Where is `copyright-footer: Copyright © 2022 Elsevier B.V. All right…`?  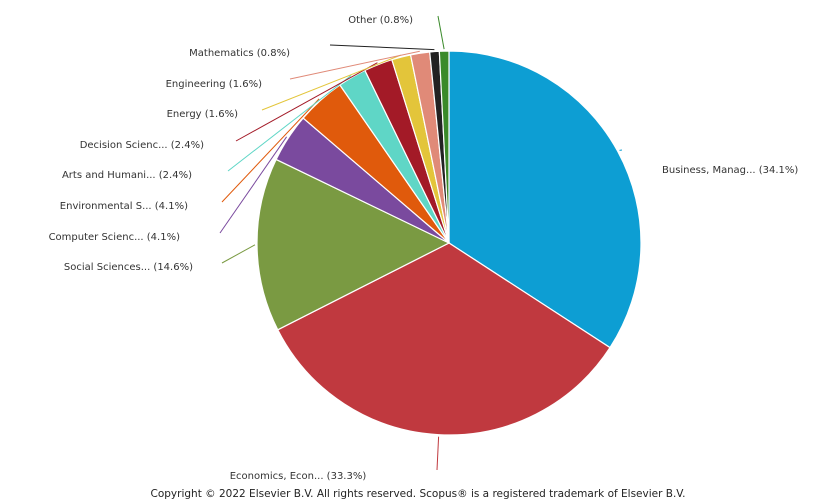 copyright-footer: Copyright © 2022 Elsevier B.V. All right… is located at coordinates (418, 494).